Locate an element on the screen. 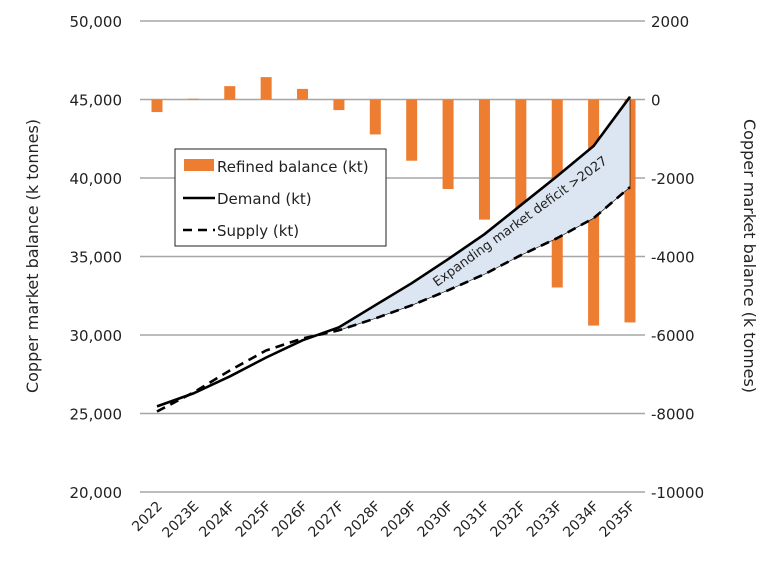 The width and height of the screenshot is (778, 564). y-tick-label: 25,000 is located at coordinates (96, 415).